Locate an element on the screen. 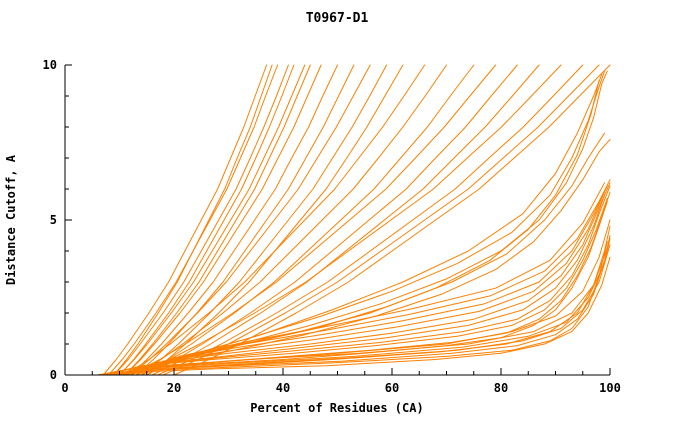 The height and width of the screenshot is (440, 680). x-tick-label: 0 is located at coordinates (64, 388).